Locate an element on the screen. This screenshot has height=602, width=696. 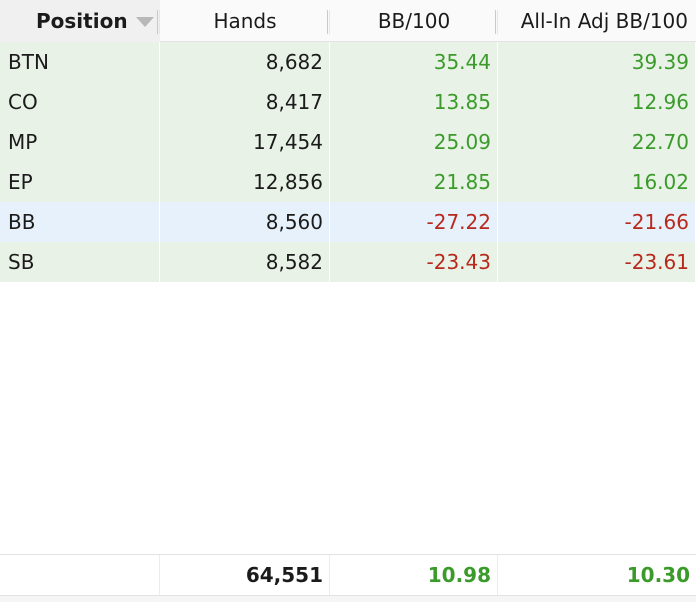
cell-position: EP is located at coordinates (80, 182).